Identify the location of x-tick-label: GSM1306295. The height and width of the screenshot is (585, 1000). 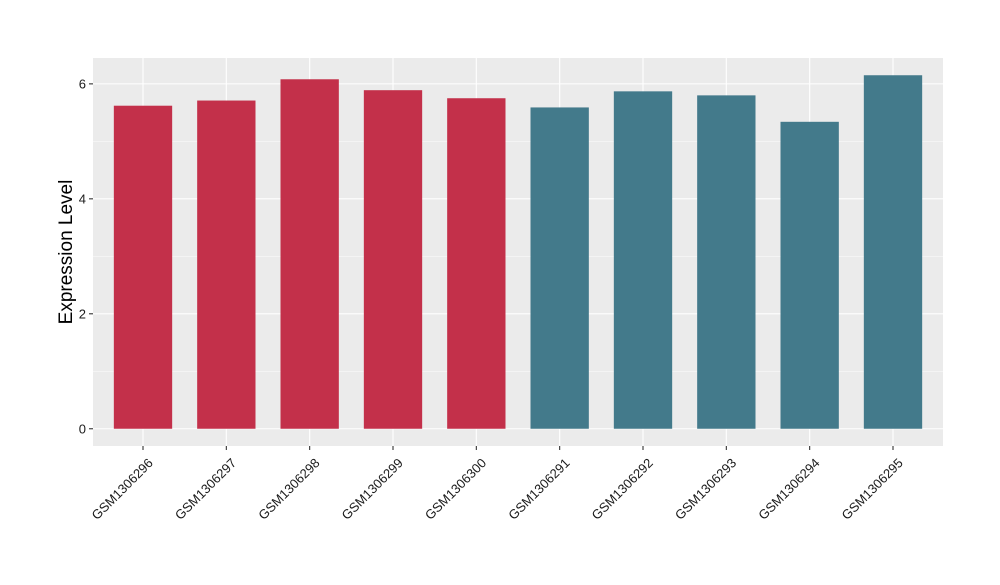
(872, 488).